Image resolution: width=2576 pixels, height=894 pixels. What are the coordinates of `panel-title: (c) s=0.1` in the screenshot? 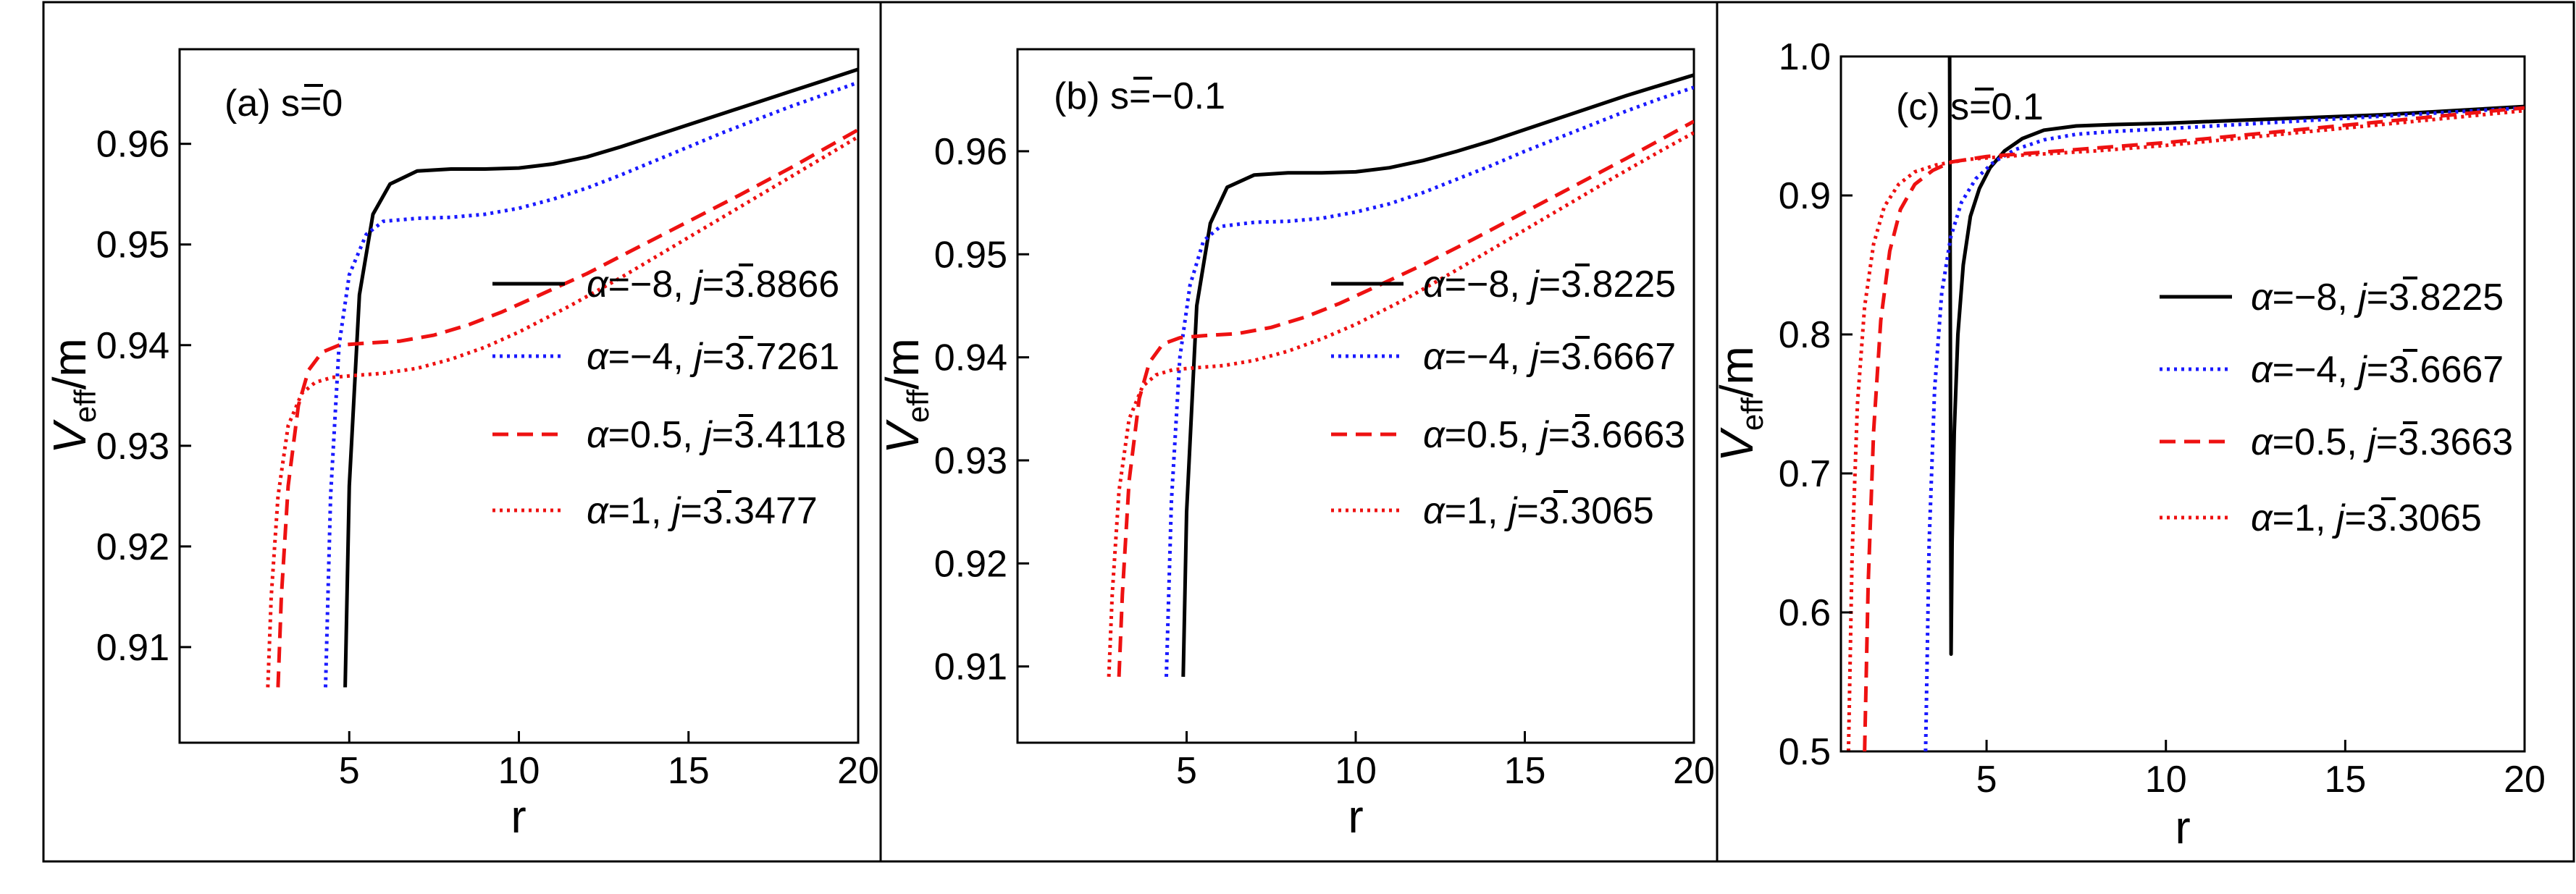 It's located at (1970, 107).